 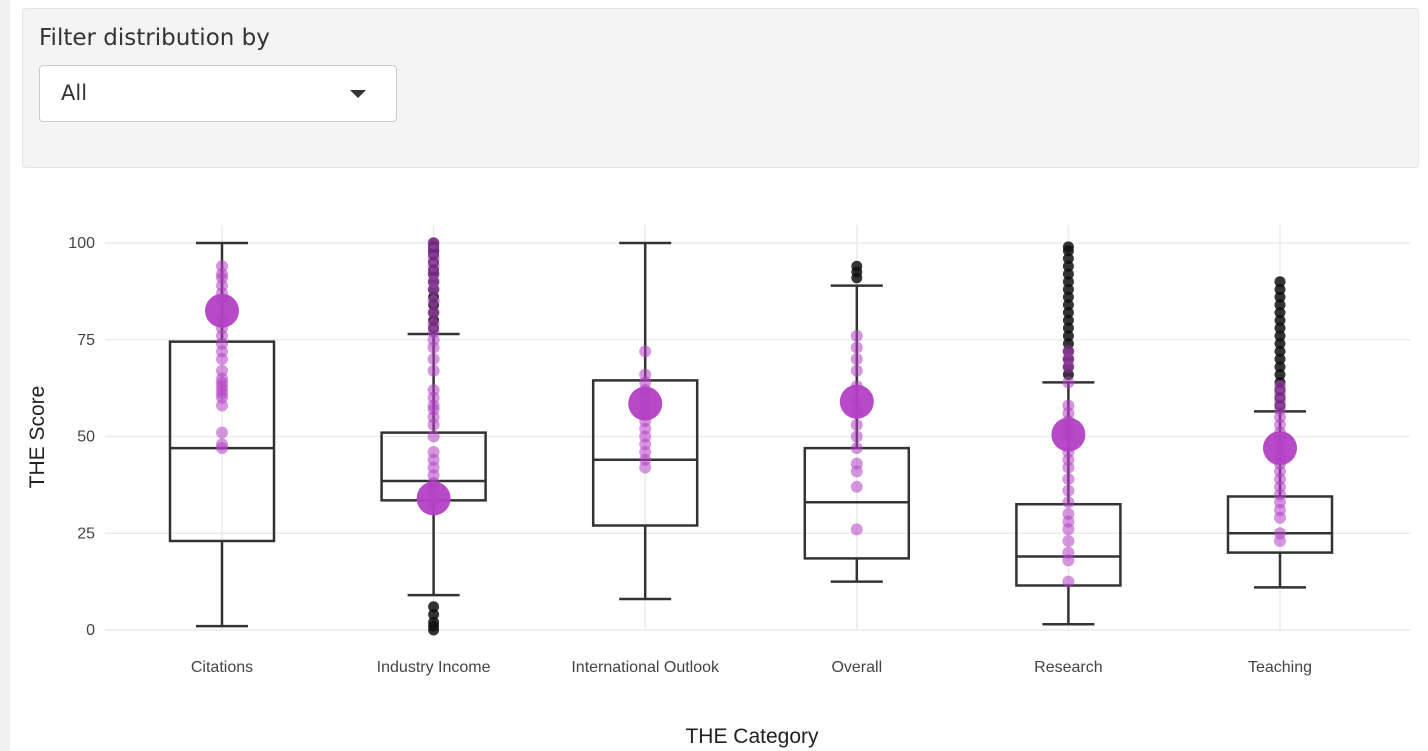 I want to click on y-axis-title: THE Score, so click(x=37, y=437).